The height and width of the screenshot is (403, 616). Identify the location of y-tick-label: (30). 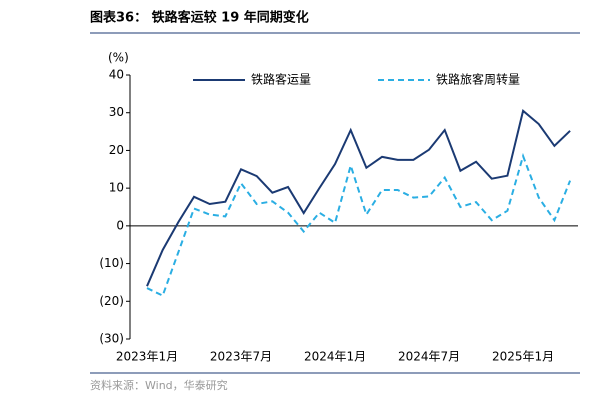
(111, 339).